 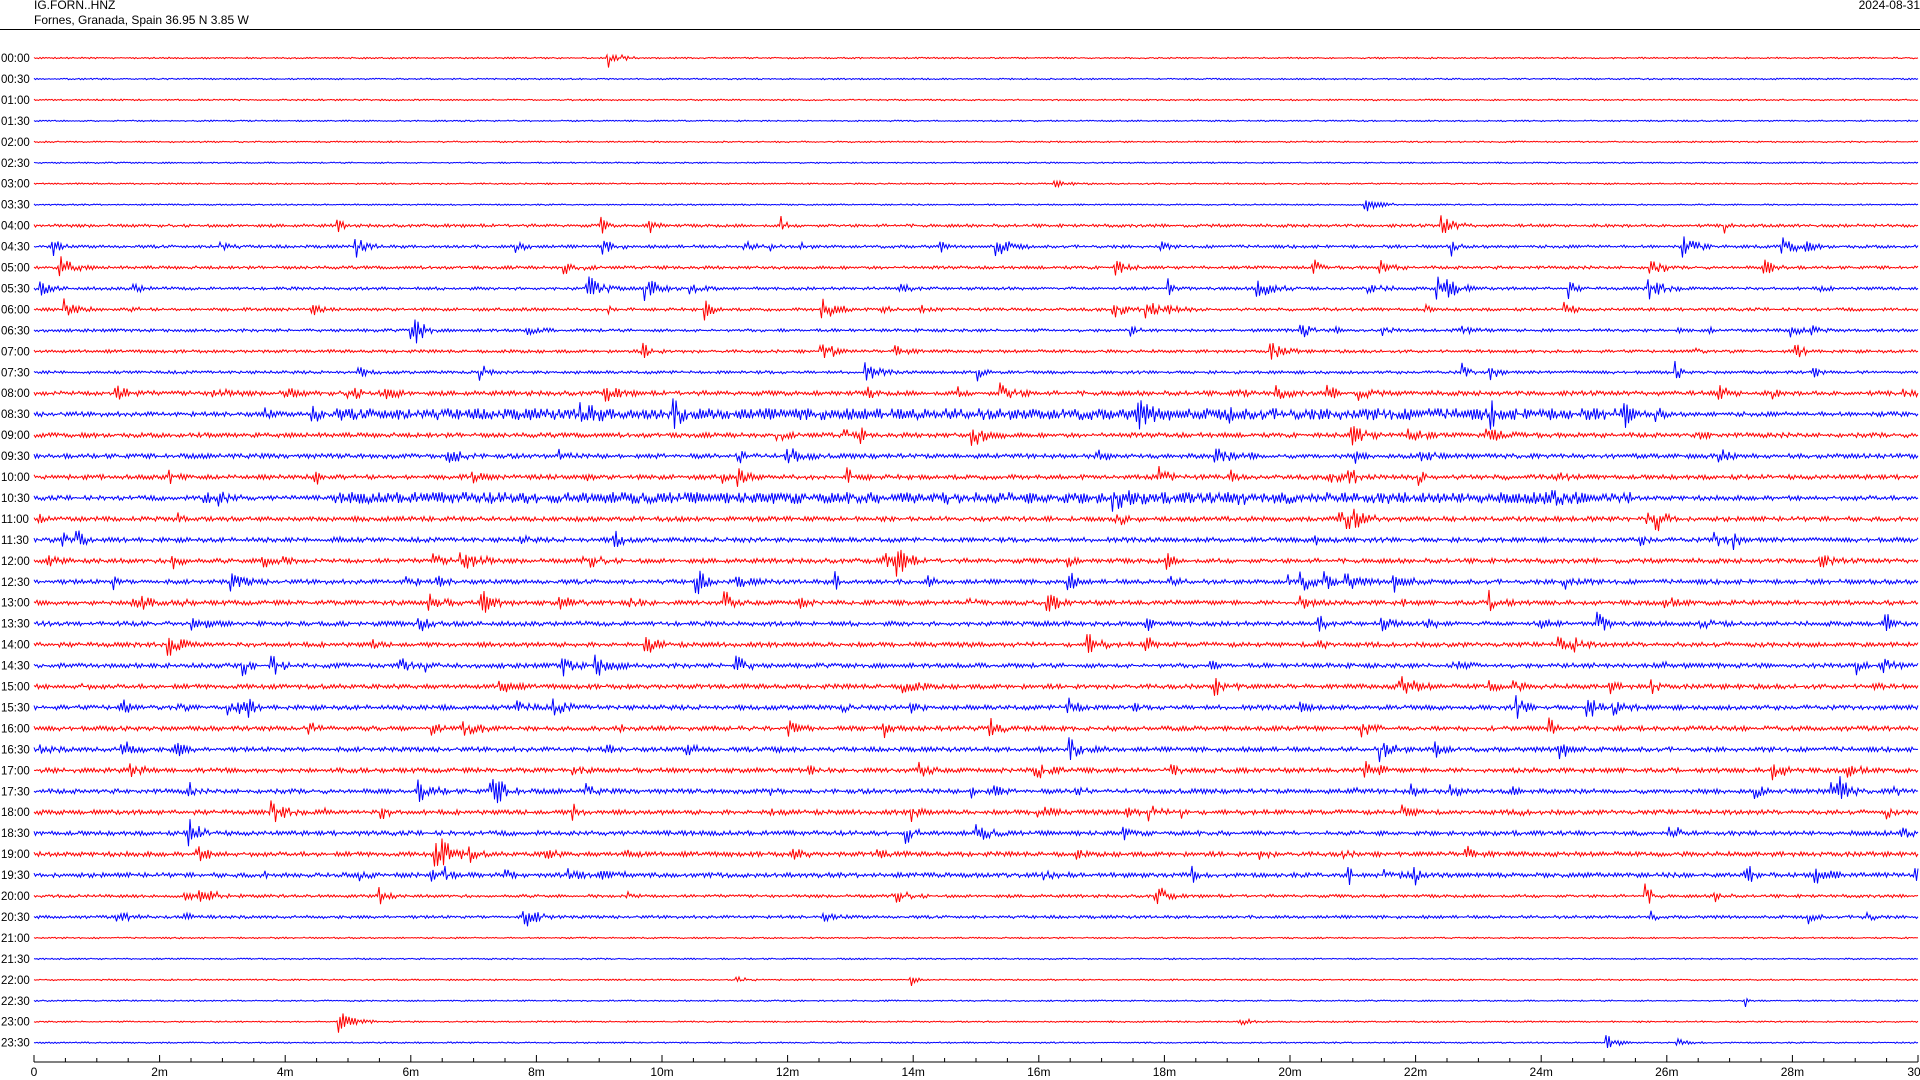 I want to click on station-location: Fornes, Granada, Spain 36.95 N 3.85 W, so click(x=141, y=20).